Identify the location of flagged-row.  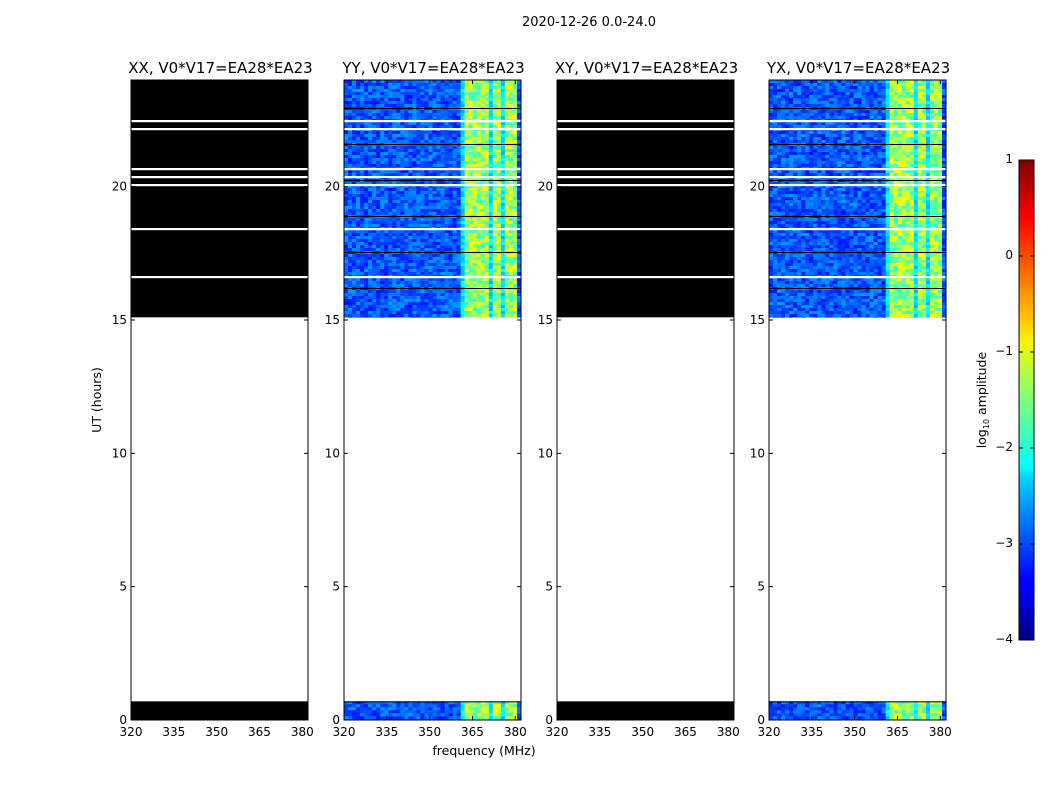
(645, 169).